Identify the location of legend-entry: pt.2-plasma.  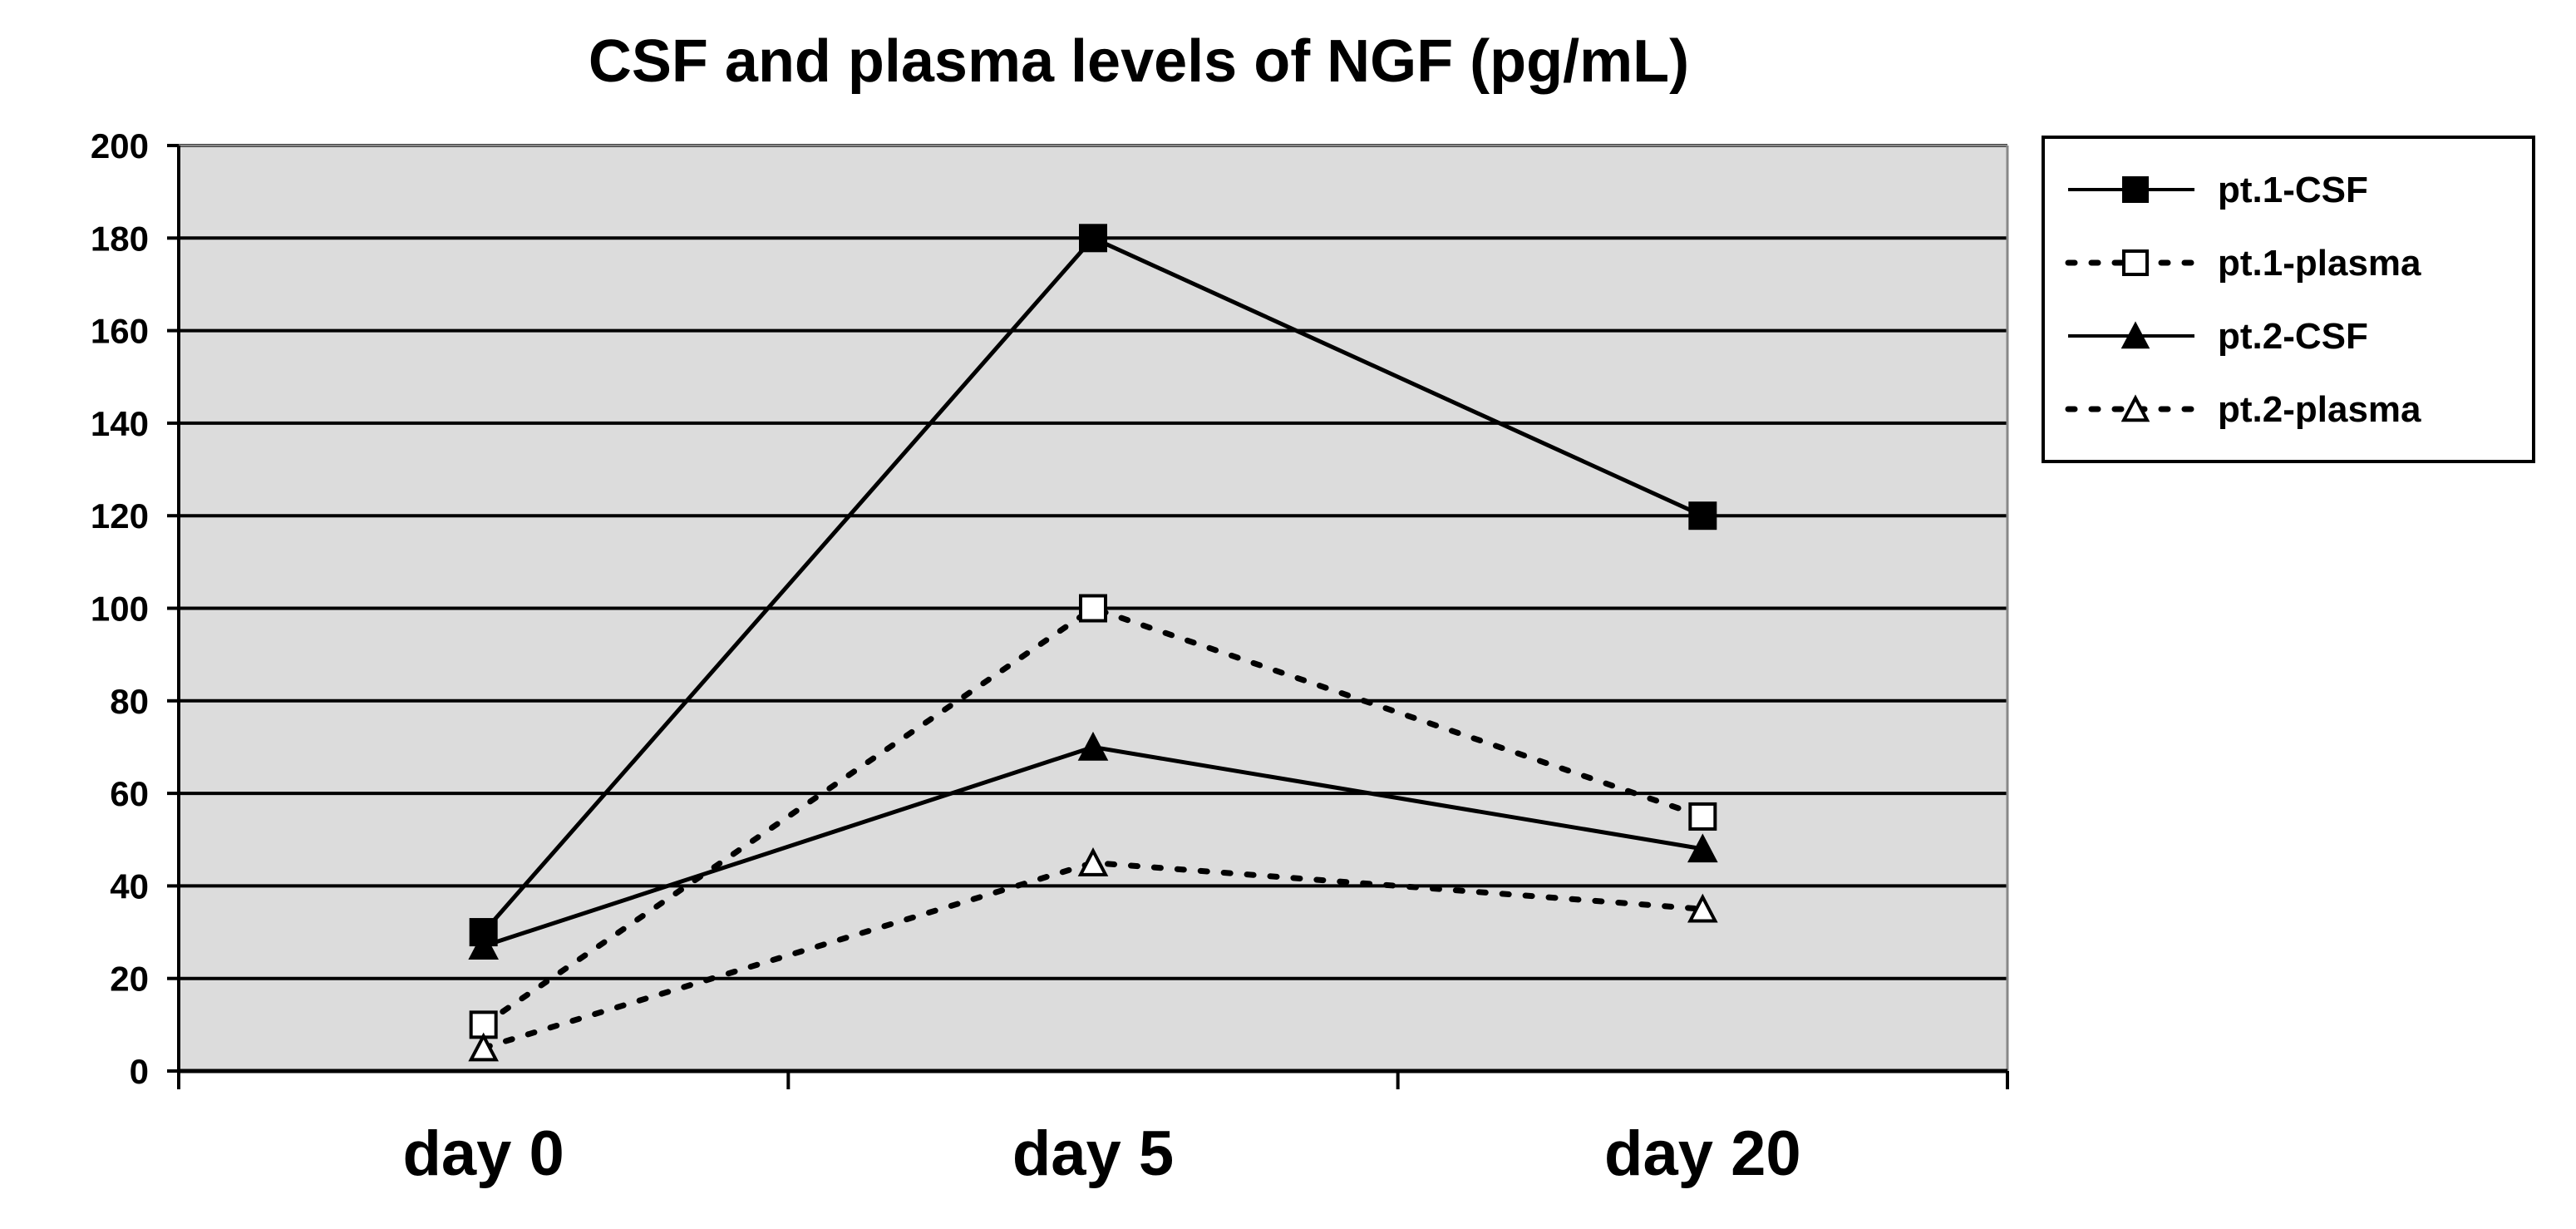
(2243, 409).